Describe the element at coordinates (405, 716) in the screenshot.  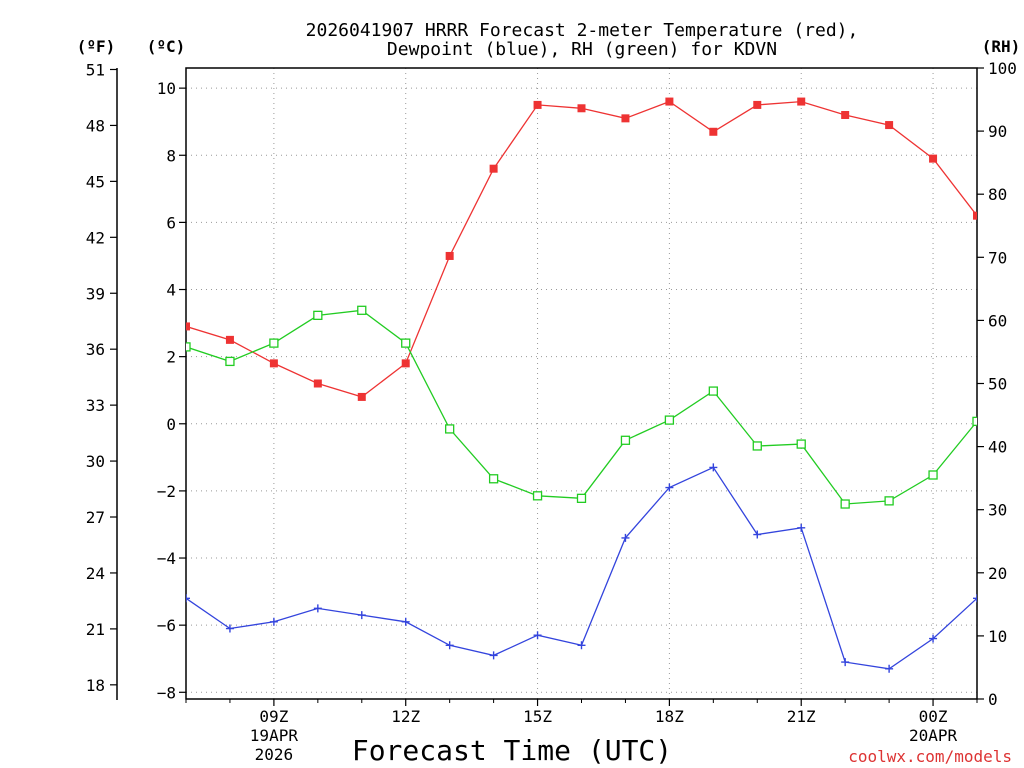
I see `x-tick-label: 12Z` at that location.